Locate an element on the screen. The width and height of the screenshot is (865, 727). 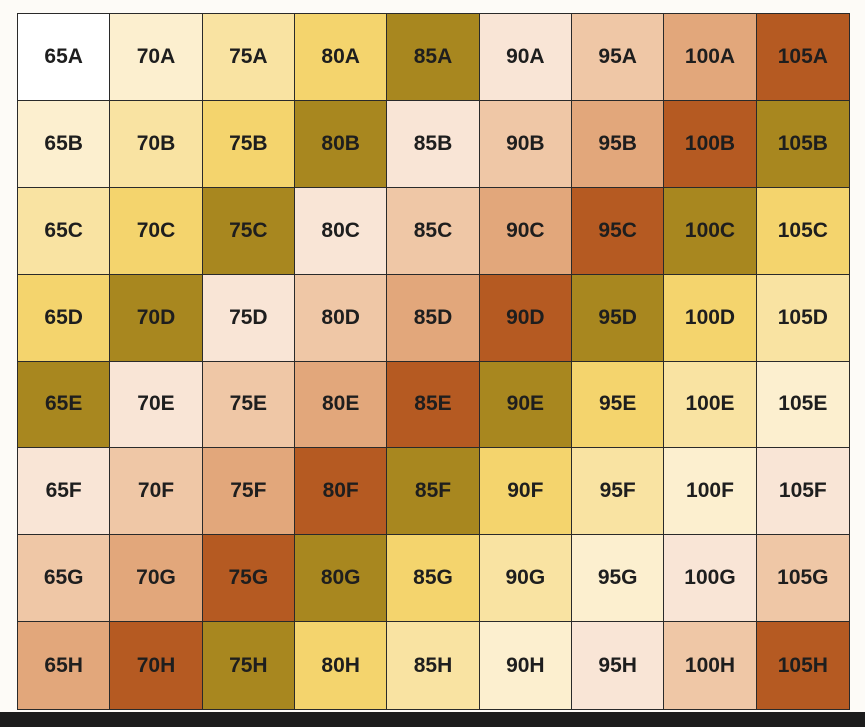
size-cell: 70F is located at coordinates (156, 492).